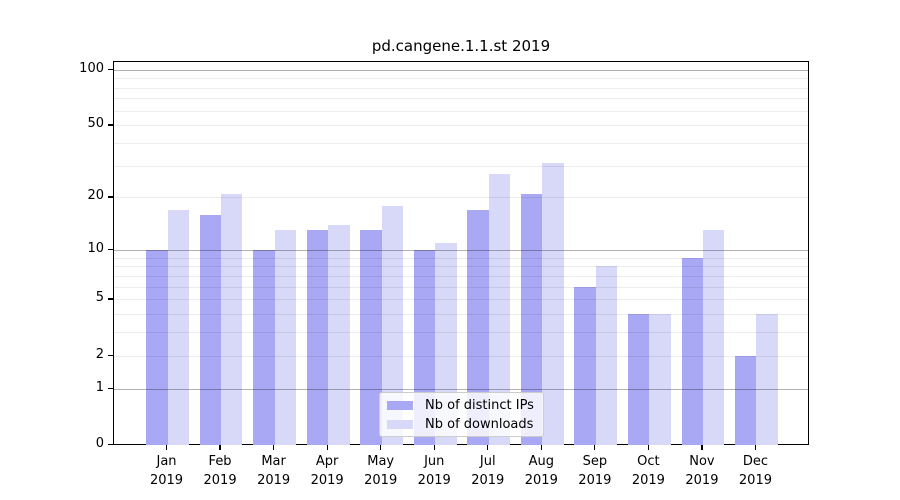 The height and width of the screenshot is (500, 900). Describe the element at coordinates (461, 414) in the screenshot. I see `legend: Nb of distinct IPs Nb of downloads` at that location.